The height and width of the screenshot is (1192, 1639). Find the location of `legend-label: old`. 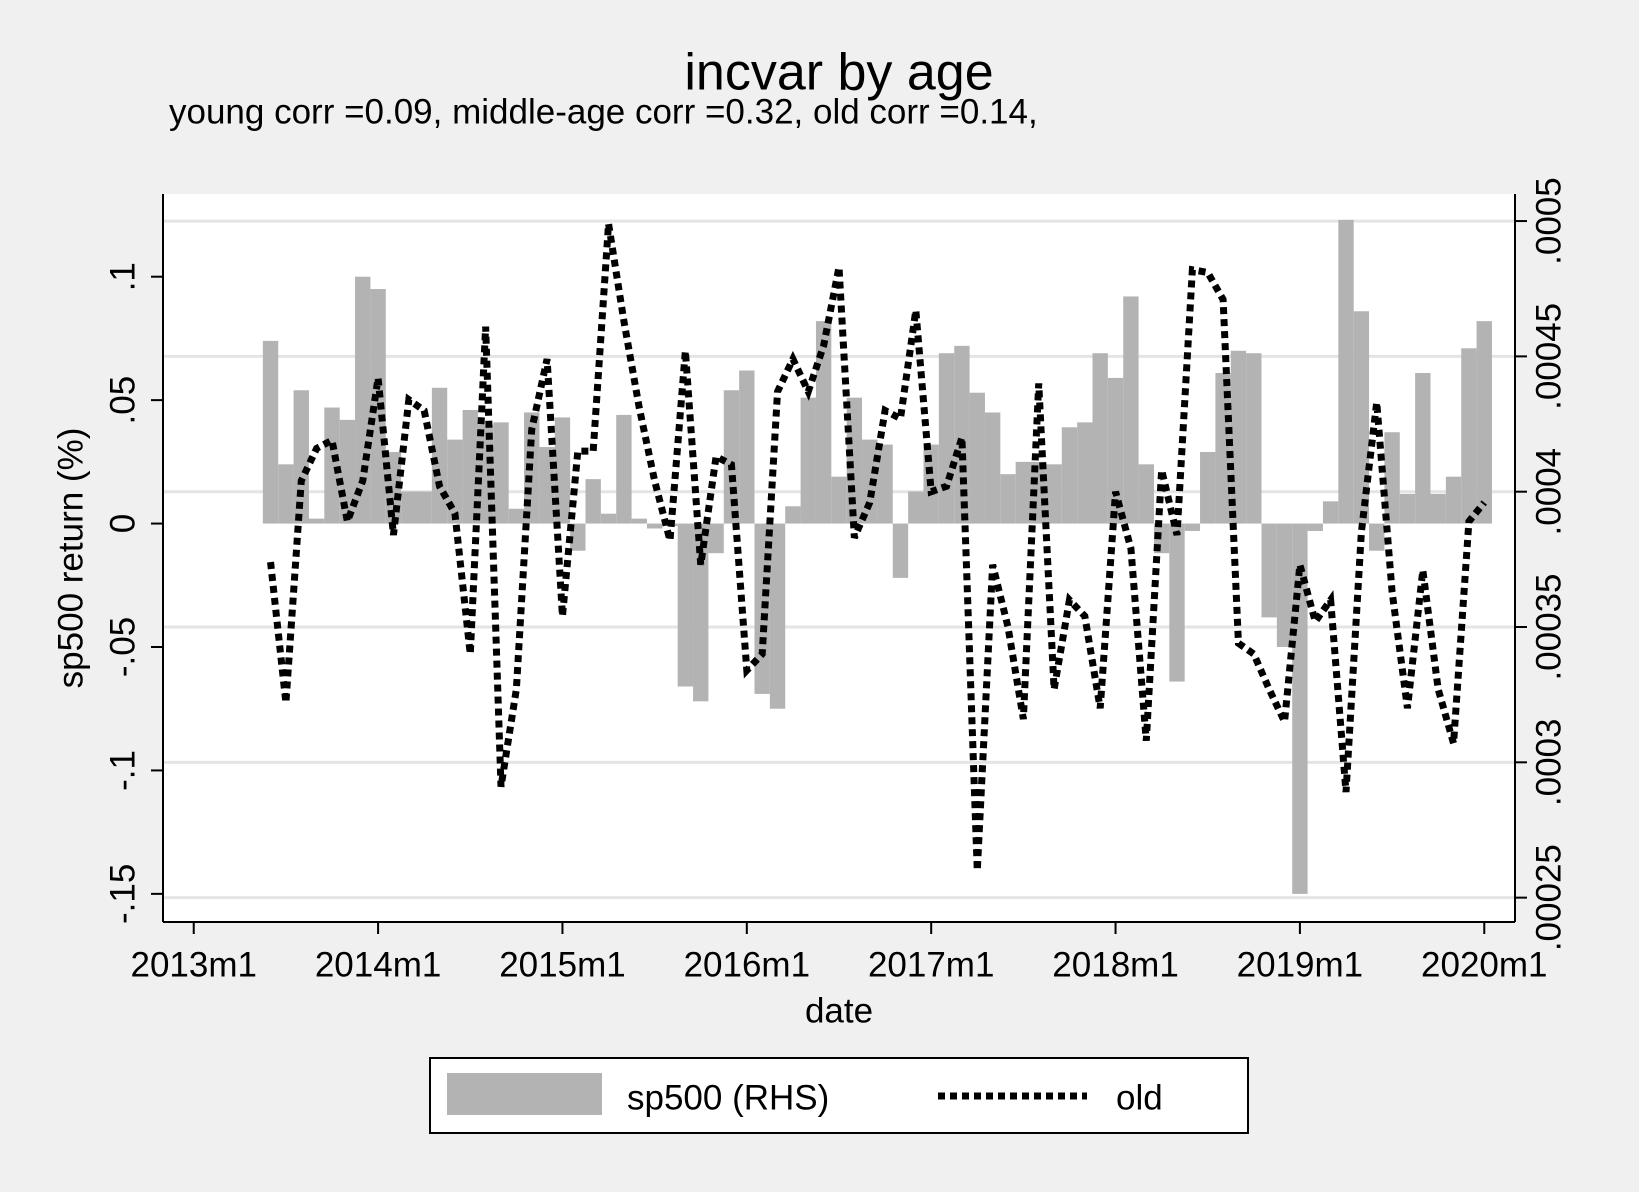

legend-label: old is located at coordinates (1139, 1097).